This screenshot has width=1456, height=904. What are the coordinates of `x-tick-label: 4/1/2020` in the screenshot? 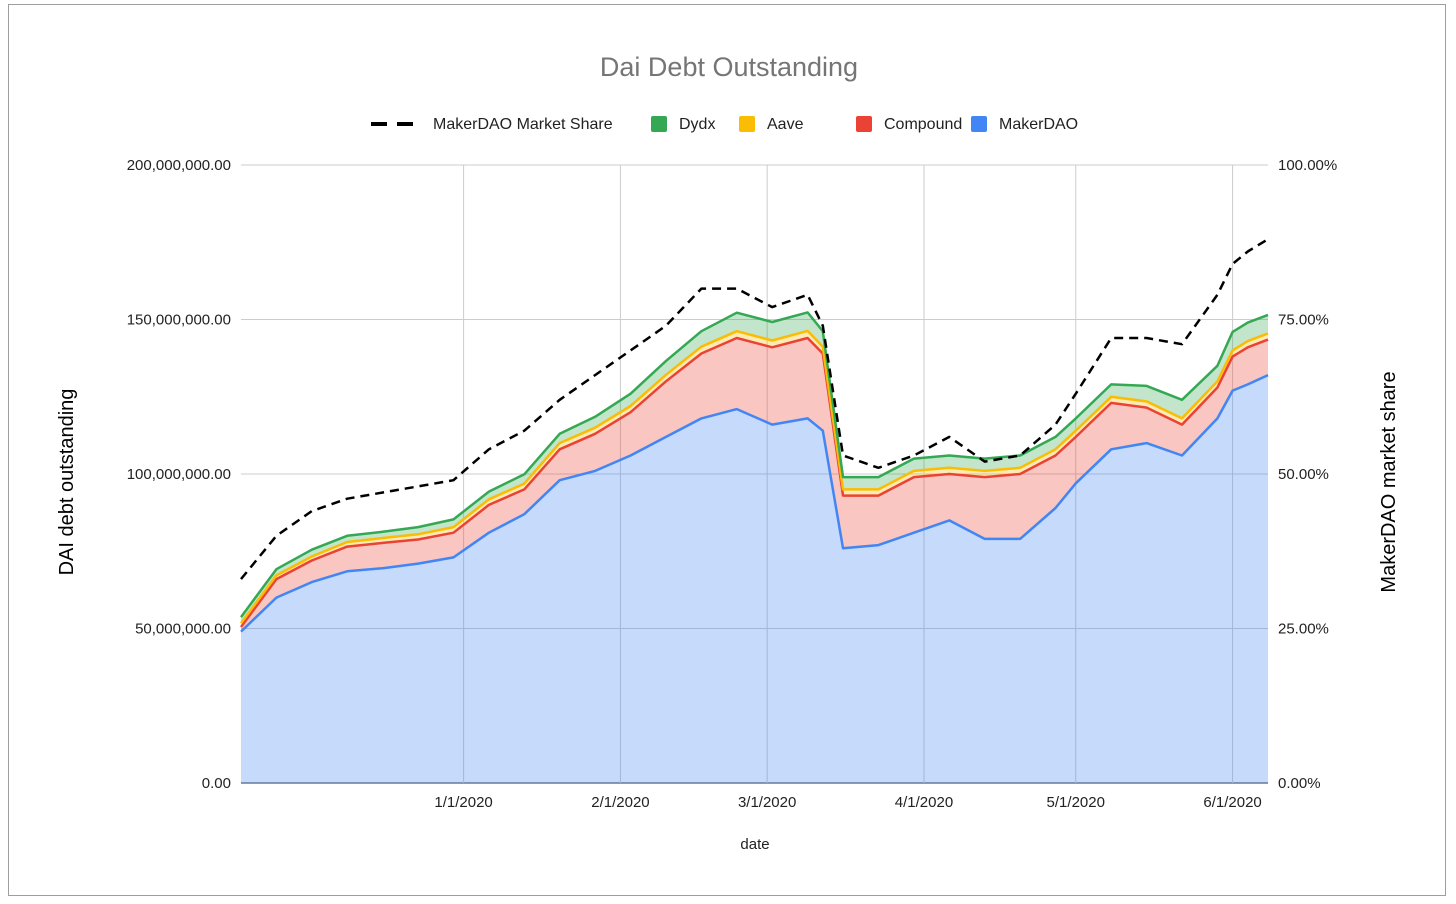 It's located at (924, 802).